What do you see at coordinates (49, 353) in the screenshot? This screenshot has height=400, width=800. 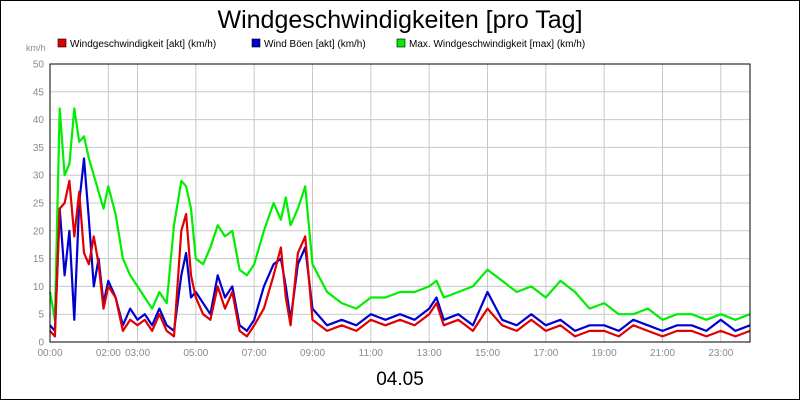 I see `x-tick-label: 00:00` at bounding box center [49, 353].